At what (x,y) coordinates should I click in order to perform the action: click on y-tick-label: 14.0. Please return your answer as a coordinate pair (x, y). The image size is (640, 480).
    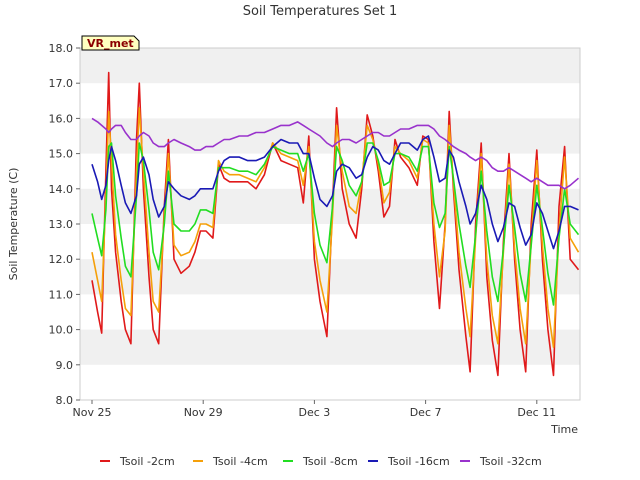
    Looking at the image, I should click on (61, 189).